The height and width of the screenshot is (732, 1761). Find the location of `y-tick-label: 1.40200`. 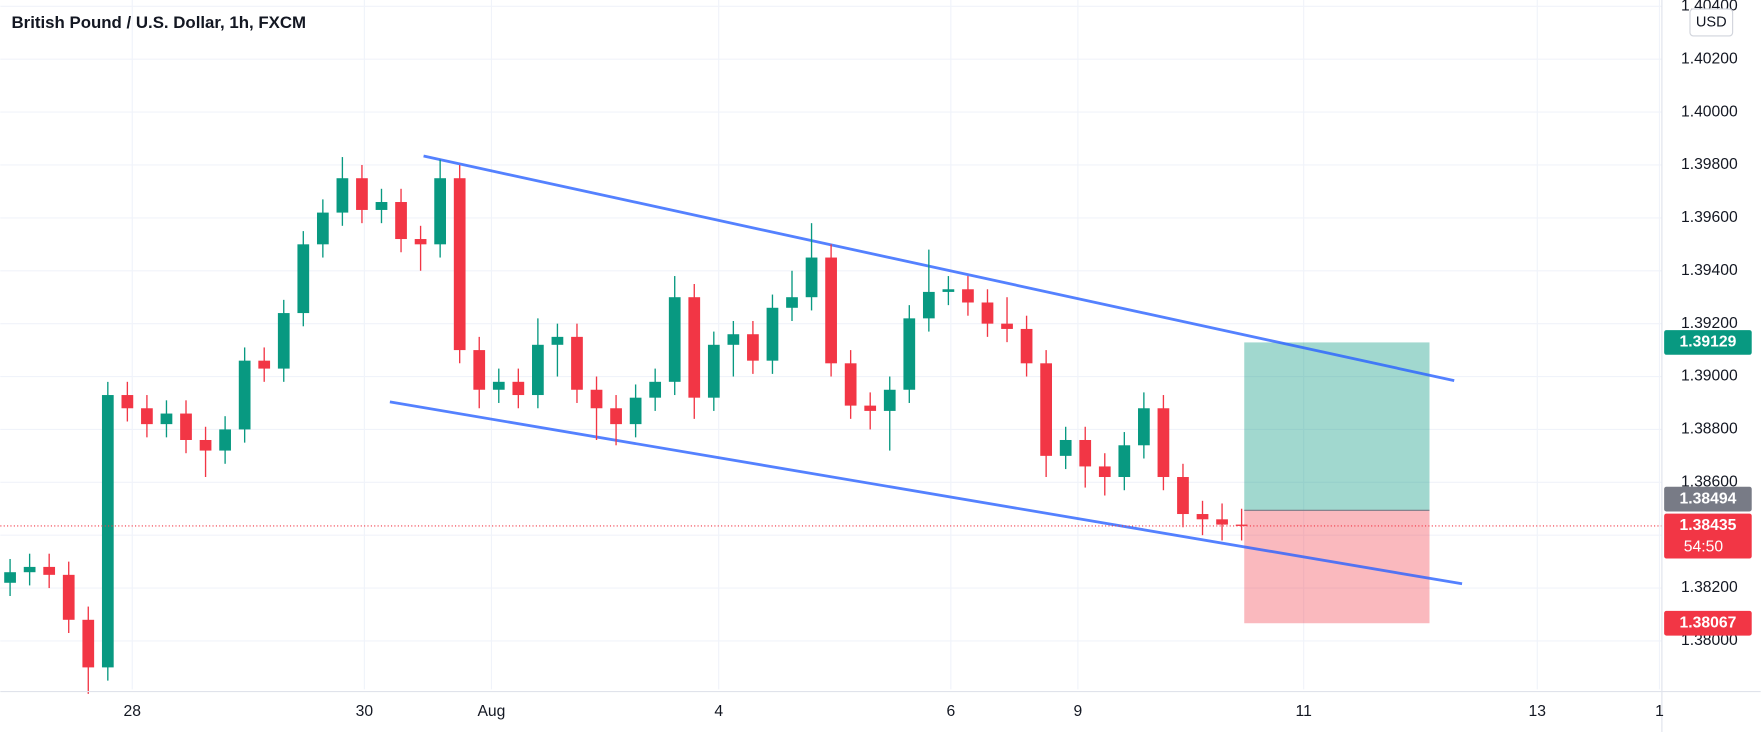

y-tick-label: 1.40200 is located at coordinates (1709, 58).